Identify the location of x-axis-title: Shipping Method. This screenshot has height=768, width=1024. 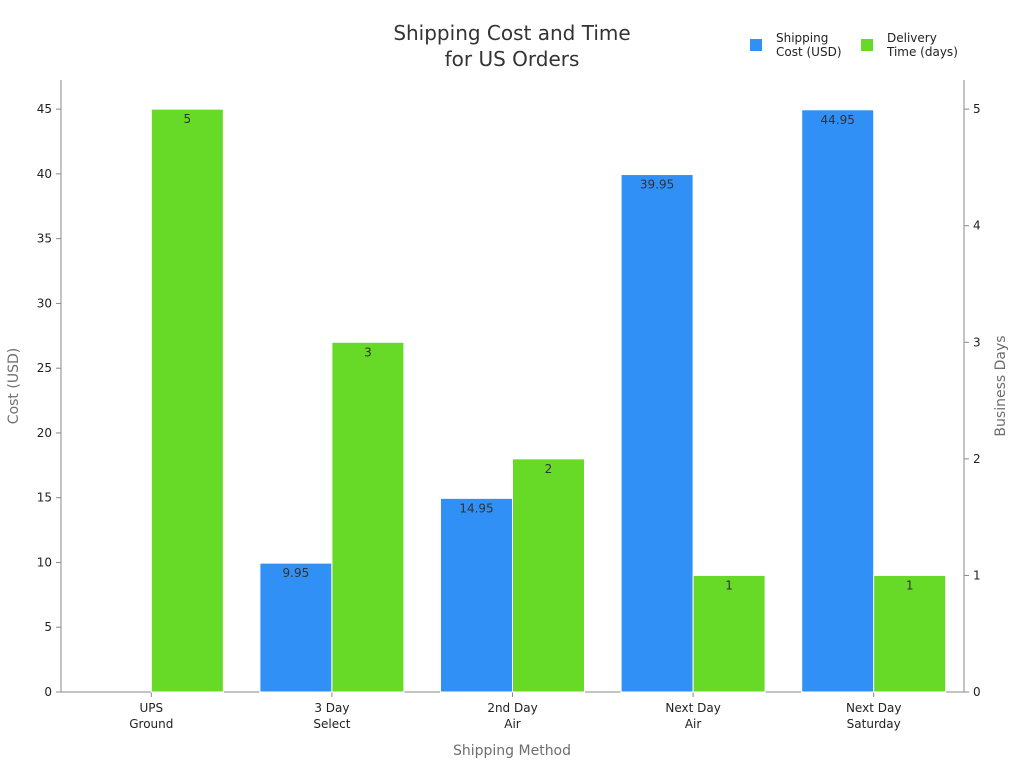
(512, 751).